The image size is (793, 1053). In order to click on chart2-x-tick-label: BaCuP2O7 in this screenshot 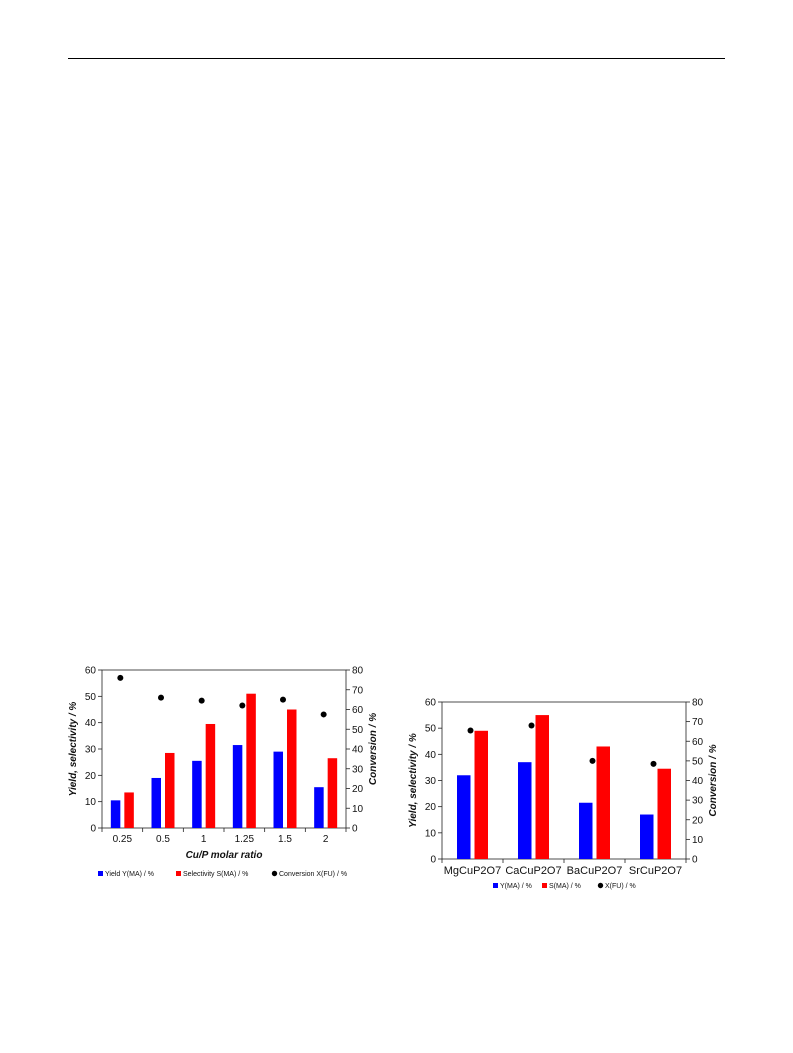, I will do `click(595, 871)`.